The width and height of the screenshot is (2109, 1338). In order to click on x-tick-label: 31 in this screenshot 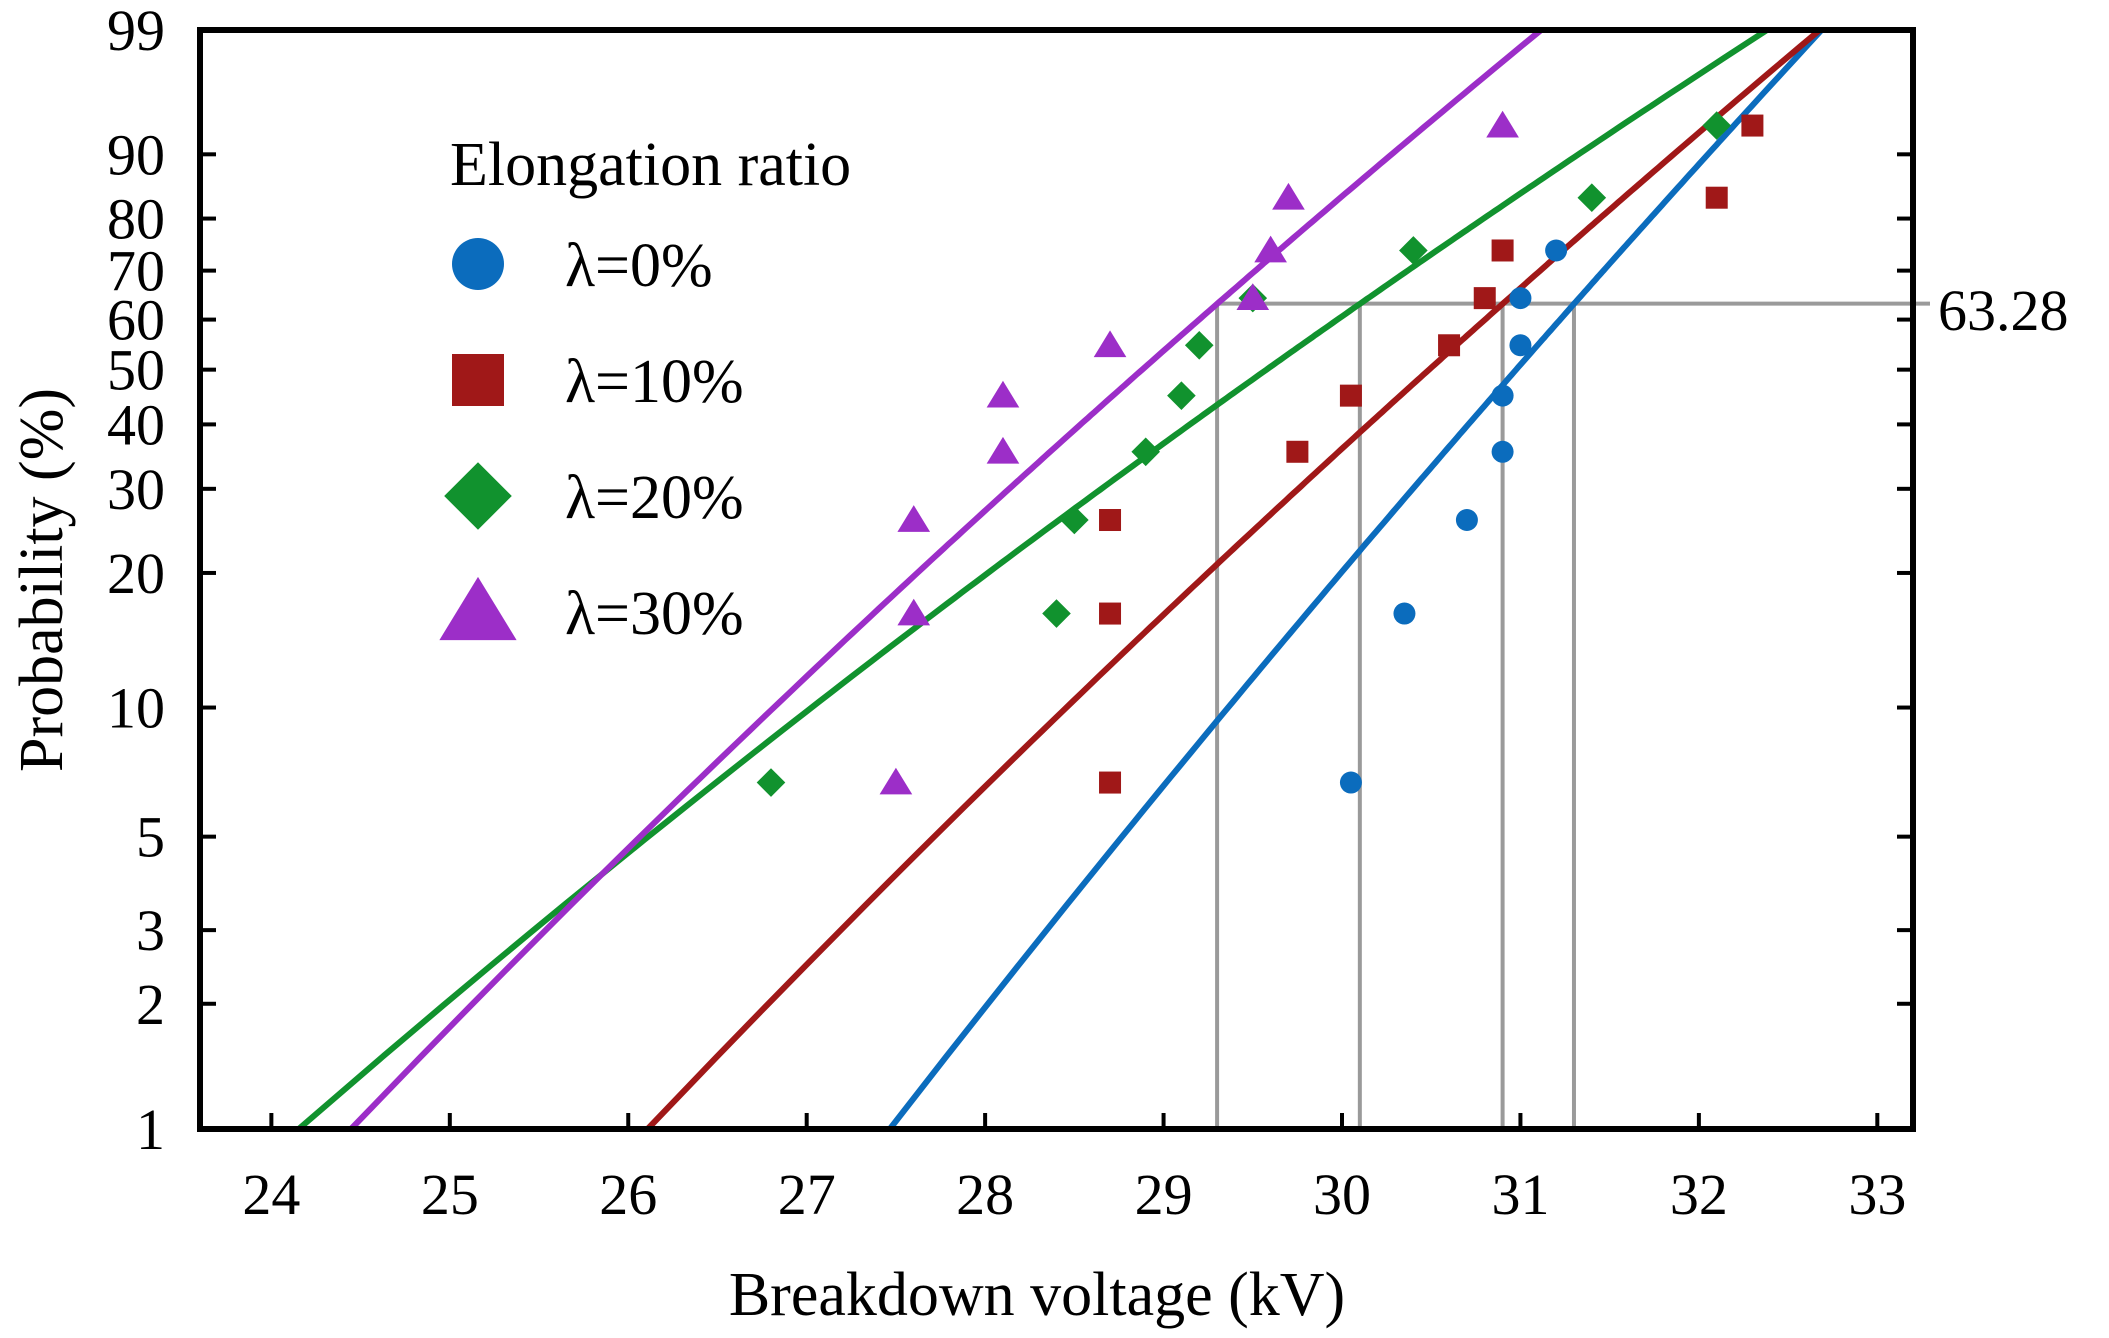, I will do `click(1520, 1194)`.